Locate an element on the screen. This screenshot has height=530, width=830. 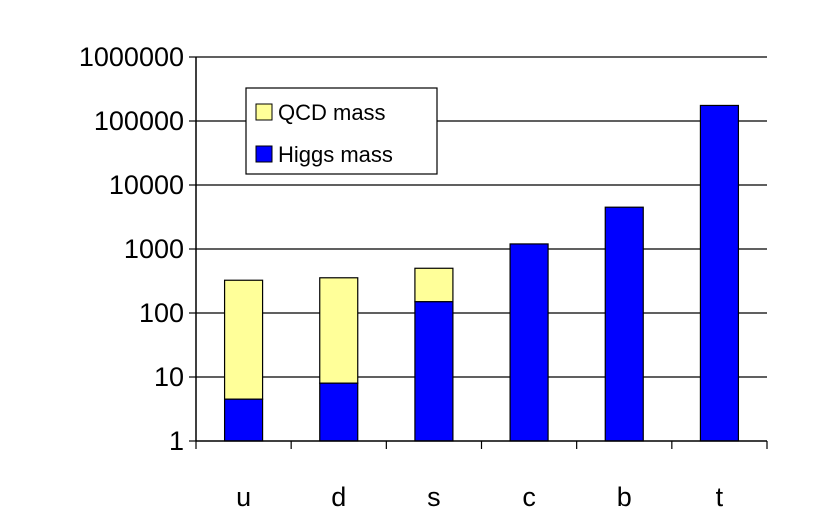
bar-higgs-mass-b is located at coordinates (624, 324).